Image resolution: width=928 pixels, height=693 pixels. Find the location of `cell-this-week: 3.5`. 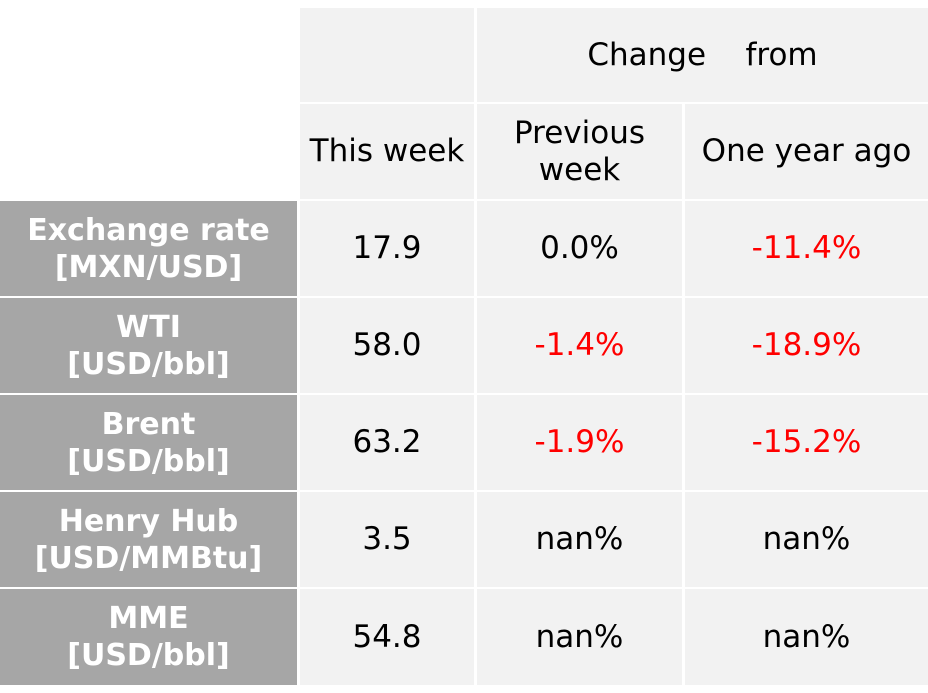

cell-this-week: 3.5 is located at coordinates (387, 539).